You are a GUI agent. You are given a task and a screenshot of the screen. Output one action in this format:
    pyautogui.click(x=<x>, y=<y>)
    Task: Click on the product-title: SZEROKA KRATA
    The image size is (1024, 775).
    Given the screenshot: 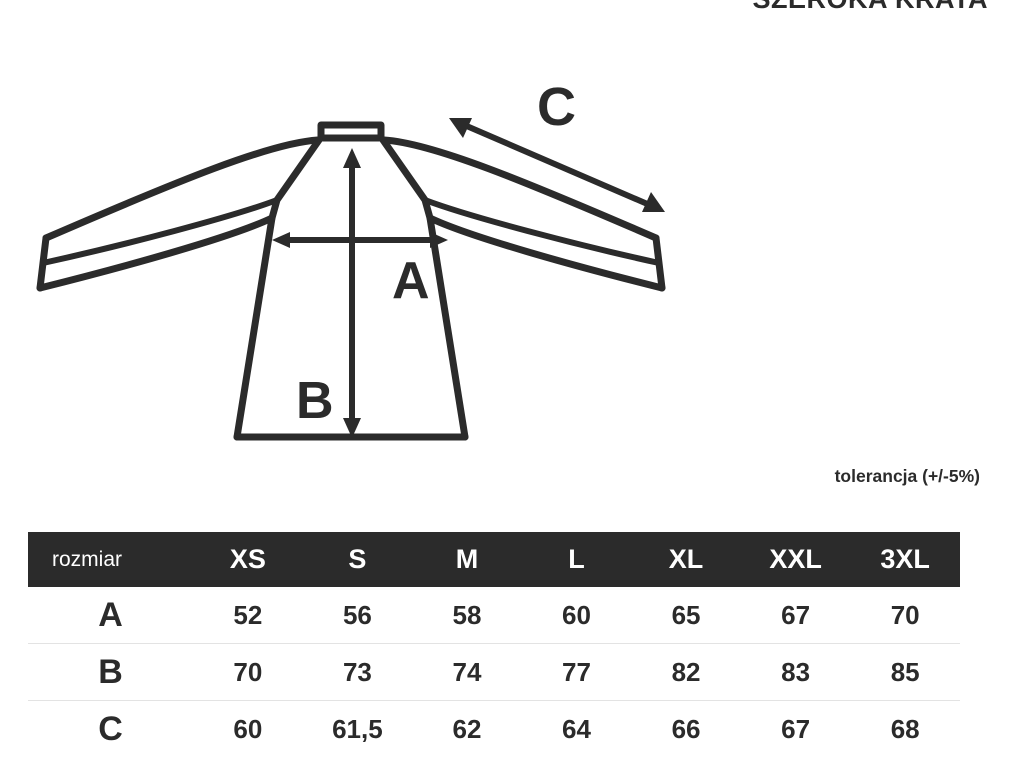 What is the action you would take?
    pyautogui.click(x=871, y=7)
    